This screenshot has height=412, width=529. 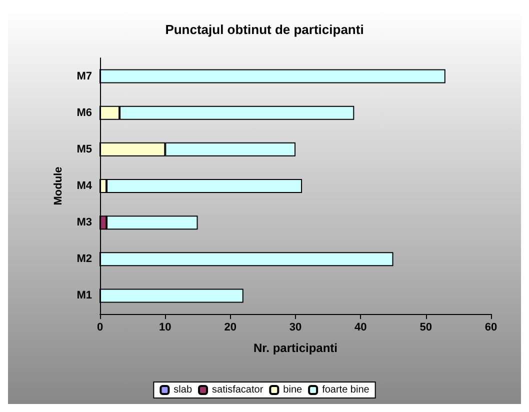 What do you see at coordinates (58, 186) in the screenshot?
I see `y-axis-title: Module` at bounding box center [58, 186].